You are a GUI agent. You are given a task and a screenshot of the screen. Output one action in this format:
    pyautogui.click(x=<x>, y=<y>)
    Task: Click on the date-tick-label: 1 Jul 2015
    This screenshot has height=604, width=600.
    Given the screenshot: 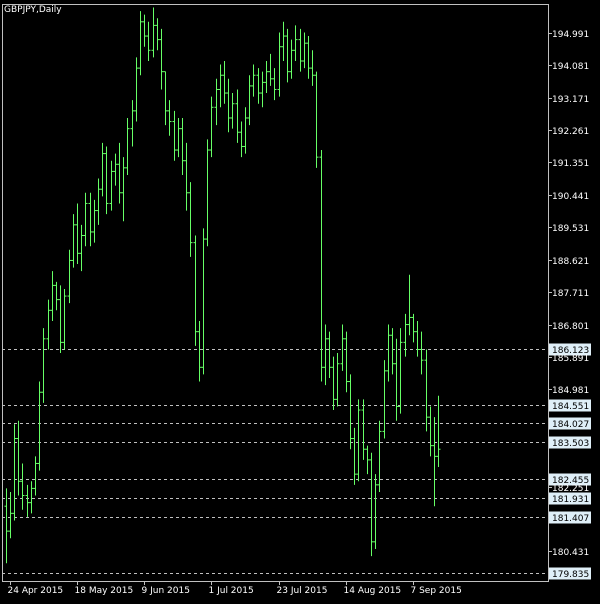 What is the action you would take?
    pyautogui.click(x=231, y=591)
    